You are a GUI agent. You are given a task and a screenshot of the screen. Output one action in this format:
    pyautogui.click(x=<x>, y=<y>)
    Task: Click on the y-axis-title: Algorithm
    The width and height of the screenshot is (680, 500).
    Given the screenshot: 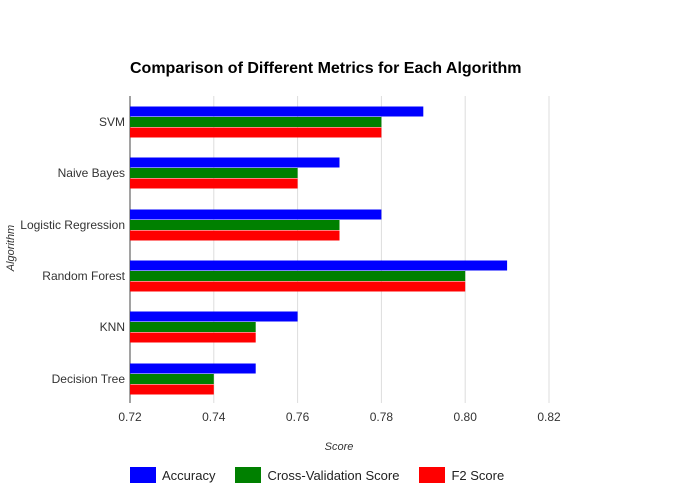 What is the action you would take?
    pyautogui.click(x=11, y=248)
    